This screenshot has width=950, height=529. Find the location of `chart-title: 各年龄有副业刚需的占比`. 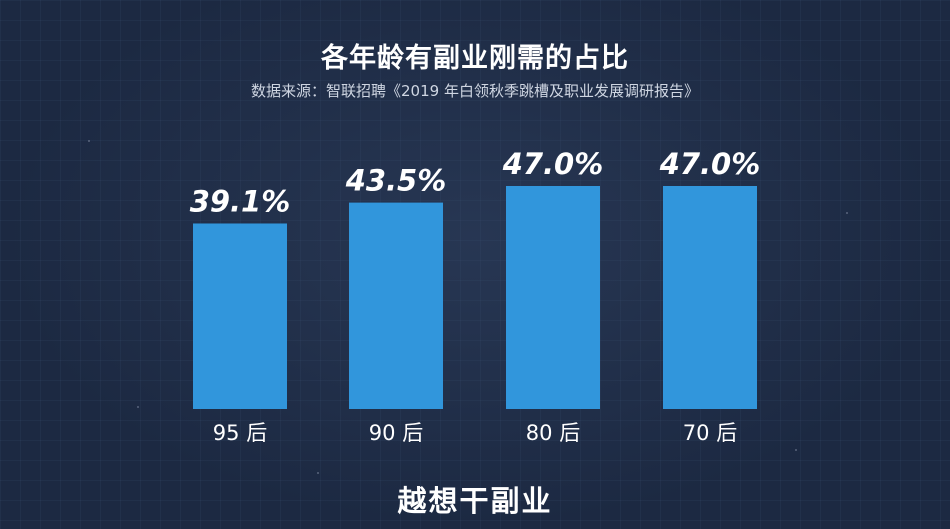

chart-title: 各年龄有副业刚需的占比 is located at coordinates (475, 58).